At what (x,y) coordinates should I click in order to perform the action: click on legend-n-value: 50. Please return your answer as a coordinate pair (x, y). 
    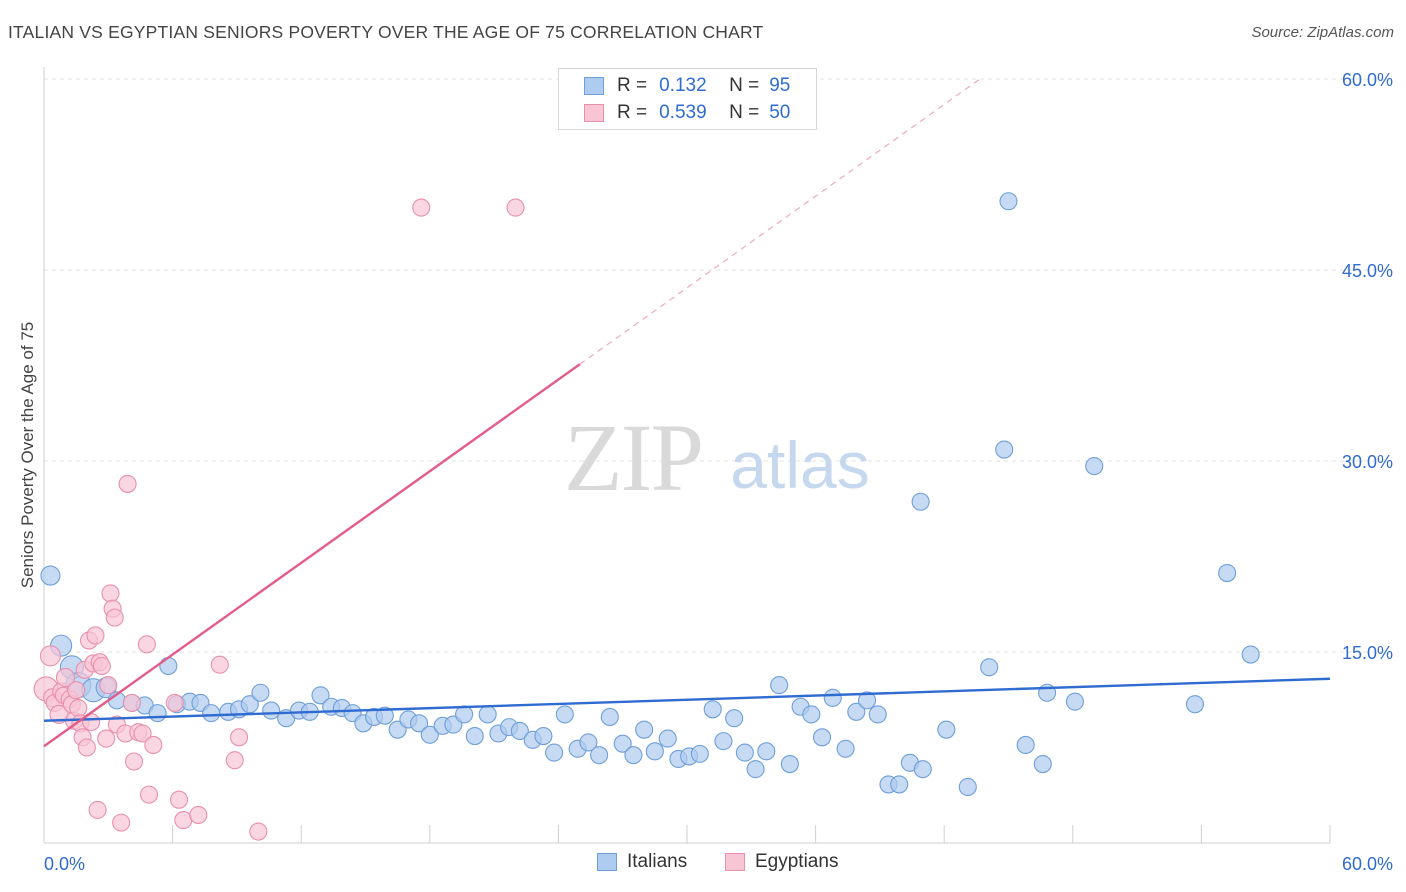
    Looking at the image, I should click on (780, 112).